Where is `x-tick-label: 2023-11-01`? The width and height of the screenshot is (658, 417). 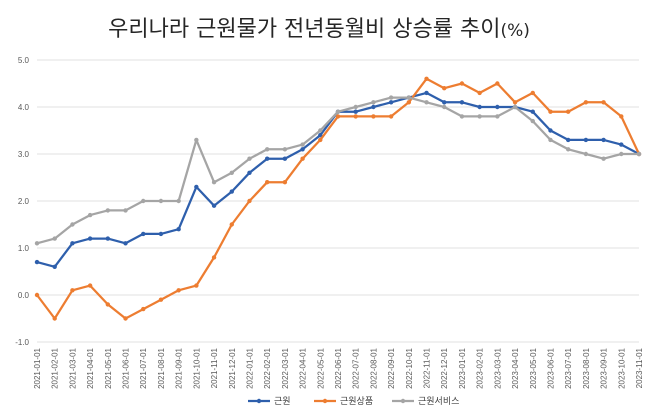
x-tick-label: 2023-11-01 is located at coordinates (639, 367).